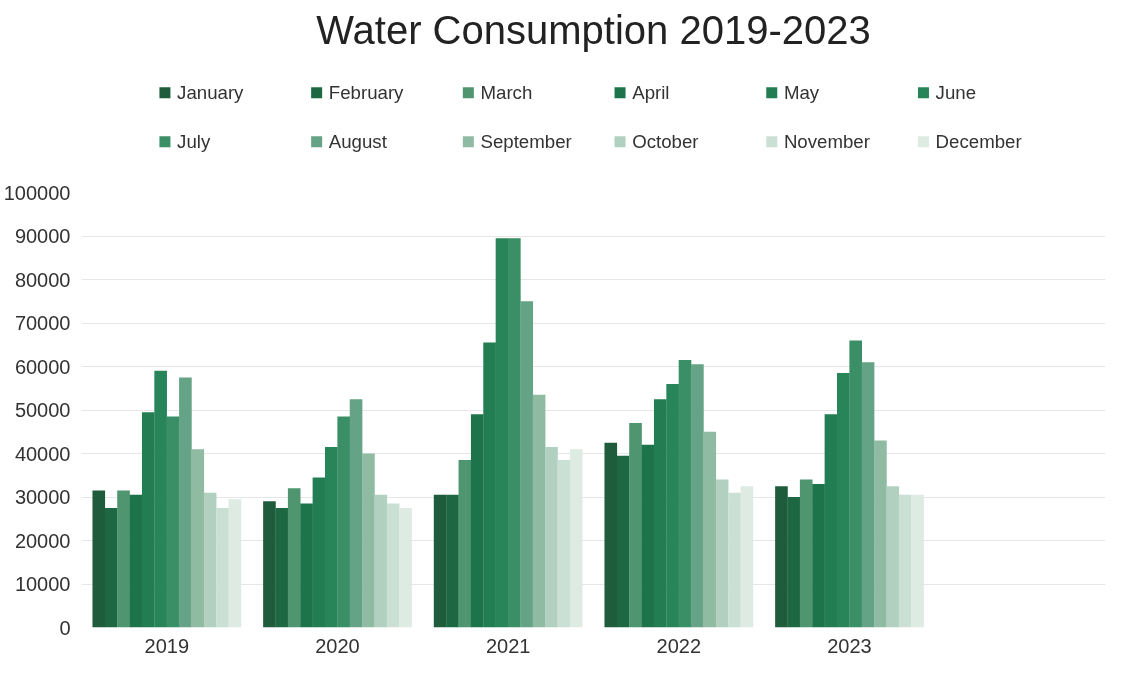 The image size is (1126, 673). I want to click on y-tick-label: 20000, so click(42, 540).